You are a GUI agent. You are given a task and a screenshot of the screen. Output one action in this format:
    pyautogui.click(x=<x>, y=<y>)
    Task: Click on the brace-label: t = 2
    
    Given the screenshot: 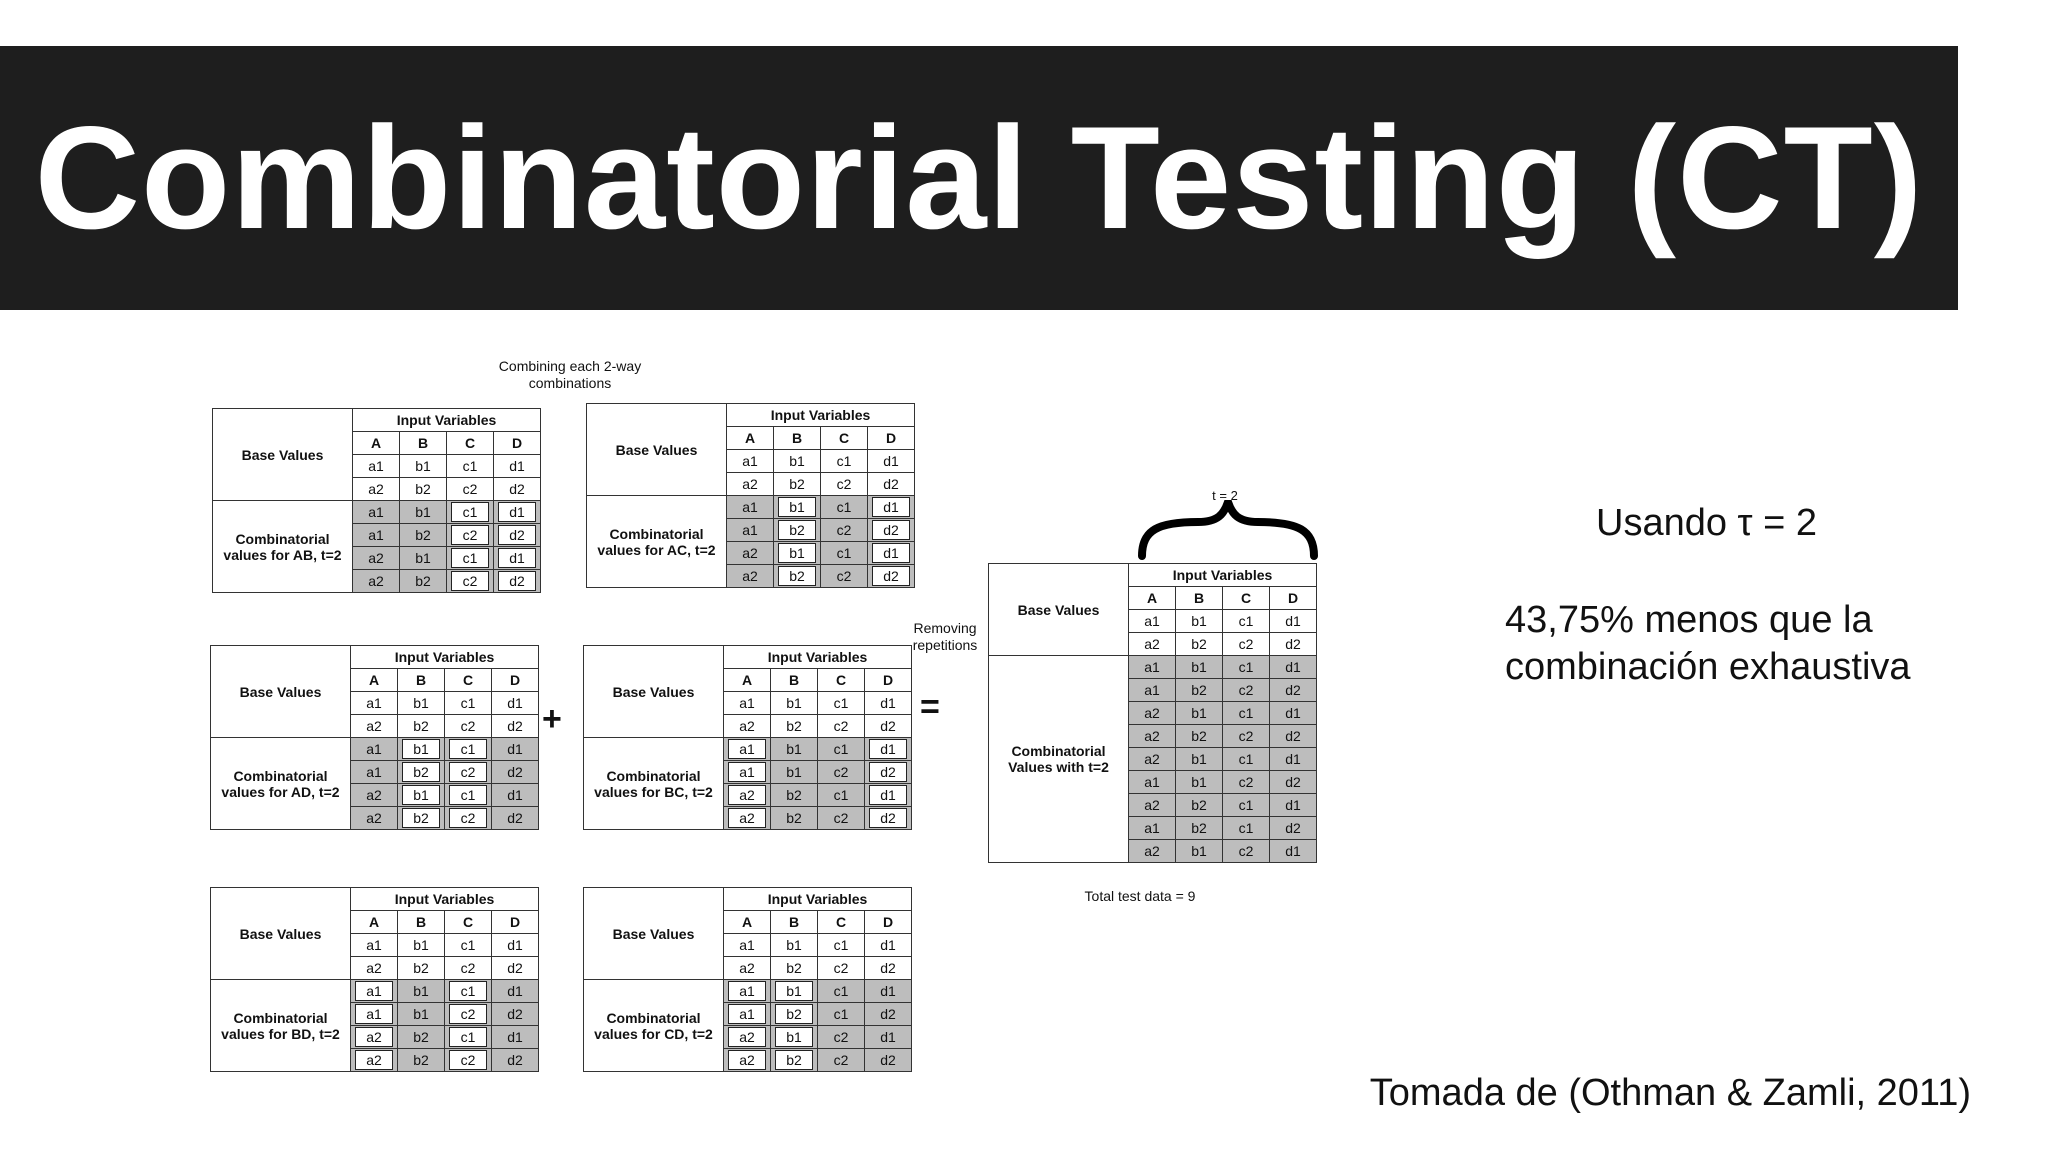 What is the action you would take?
    pyautogui.click(x=1225, y=495)
    